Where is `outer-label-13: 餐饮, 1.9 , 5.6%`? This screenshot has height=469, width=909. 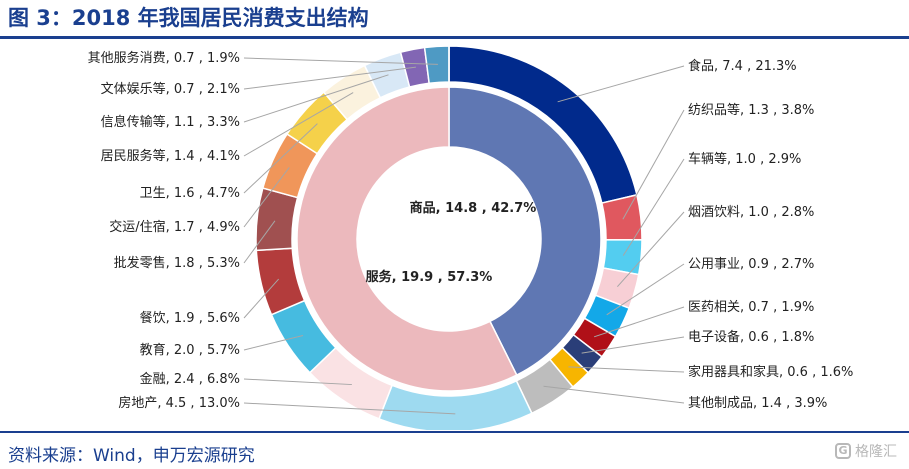
outer-label-13: 餐饮, 1.9 , 5.6% is located at coordinates (190, 318).